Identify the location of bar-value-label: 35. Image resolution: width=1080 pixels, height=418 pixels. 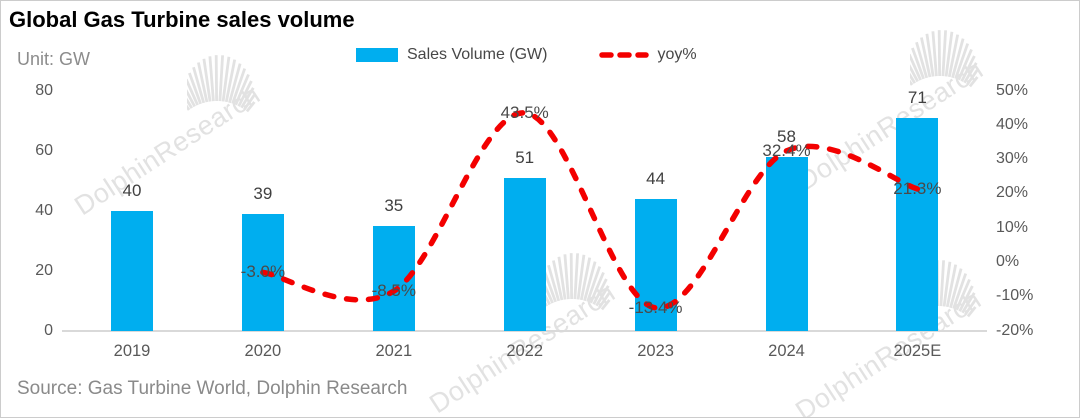
(394, 205).